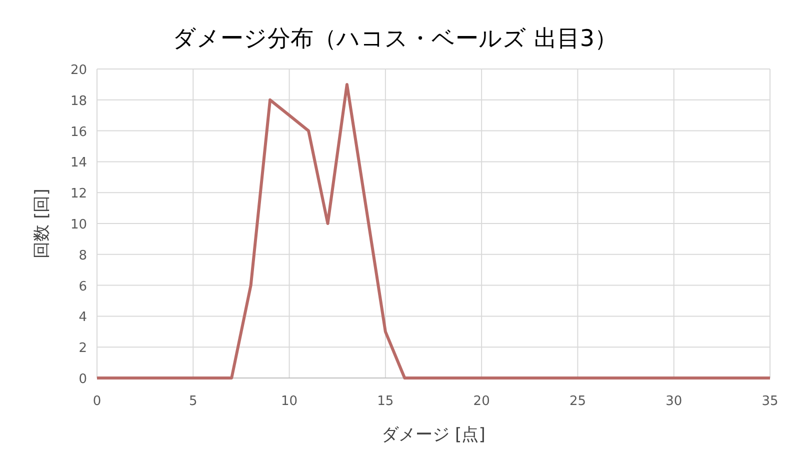 This screenshot has width=800, height=458. What do you see at coordinates (82, 286) in the screenshot?
I see `y-tick-label: 6` at bounding box center [82, 286].